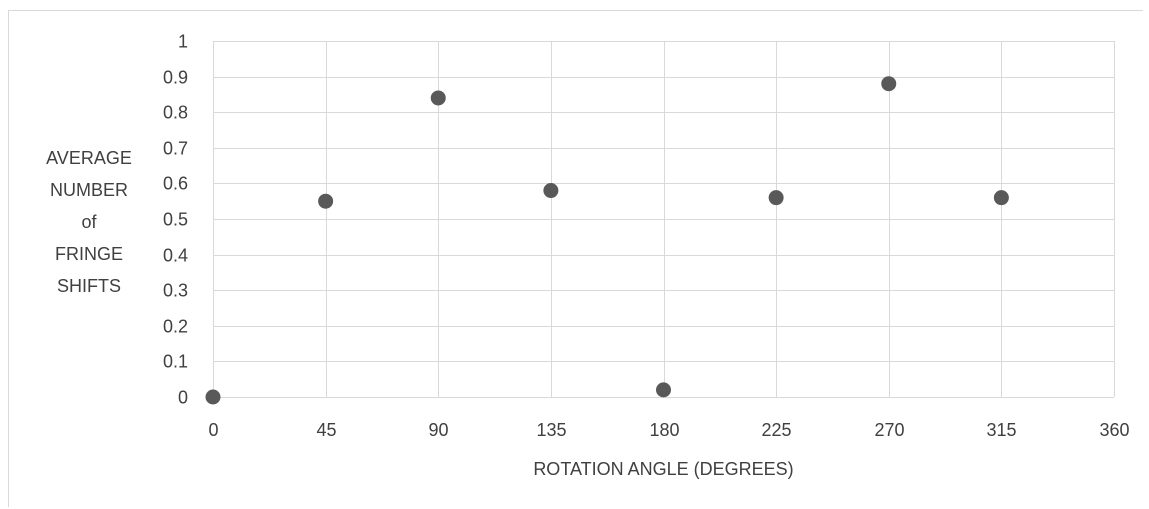 The width and height of the screenshot is (1149, 509). I want to click on y-axis-title-line: of, so click(89, 222).